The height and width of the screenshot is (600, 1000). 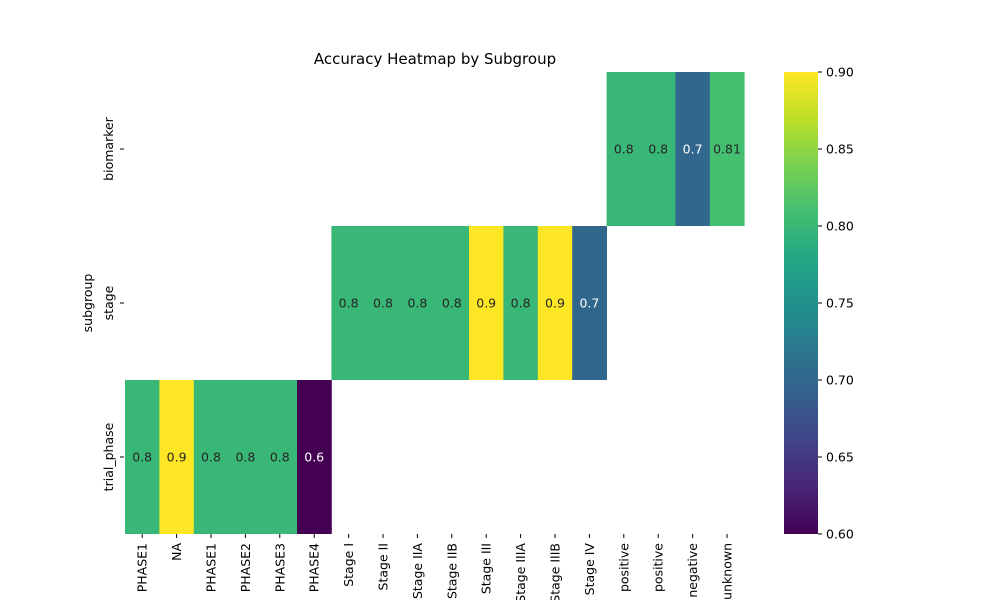 What do you see at coordinates (840, 303) in the screenshot?
I see `colorbar-tick-label: 0.75` at bounding box center [840, 303].